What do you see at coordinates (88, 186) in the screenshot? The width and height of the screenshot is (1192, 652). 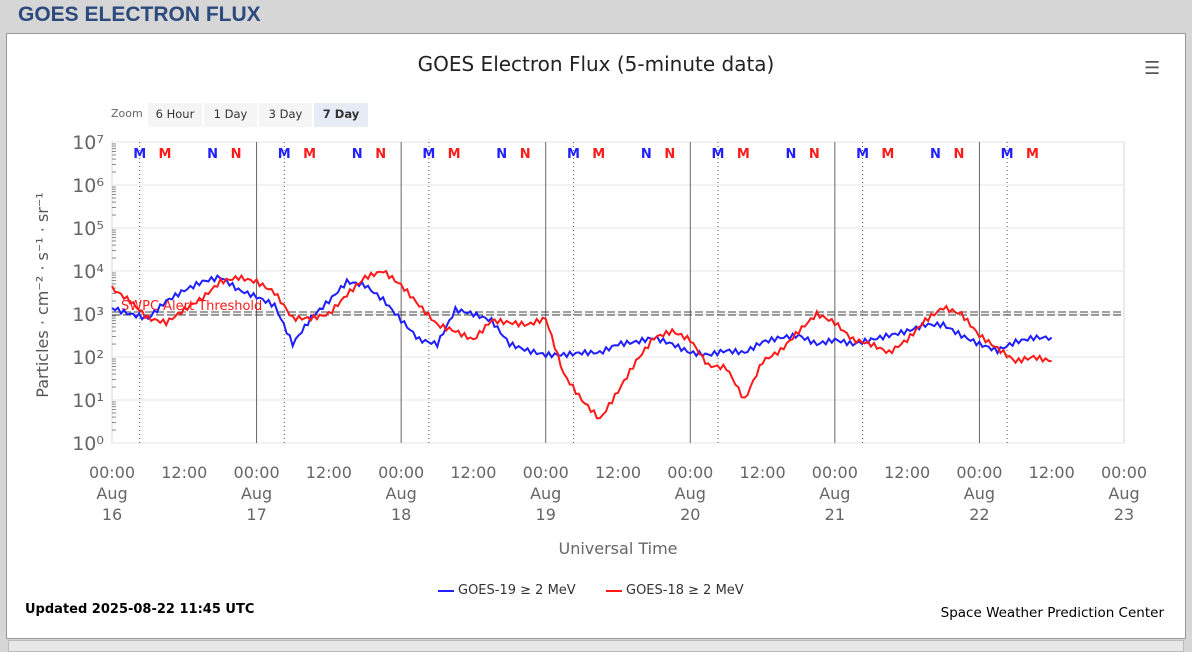 I see `y-tick-label: 10⁶` at bounding box center [88, 186].